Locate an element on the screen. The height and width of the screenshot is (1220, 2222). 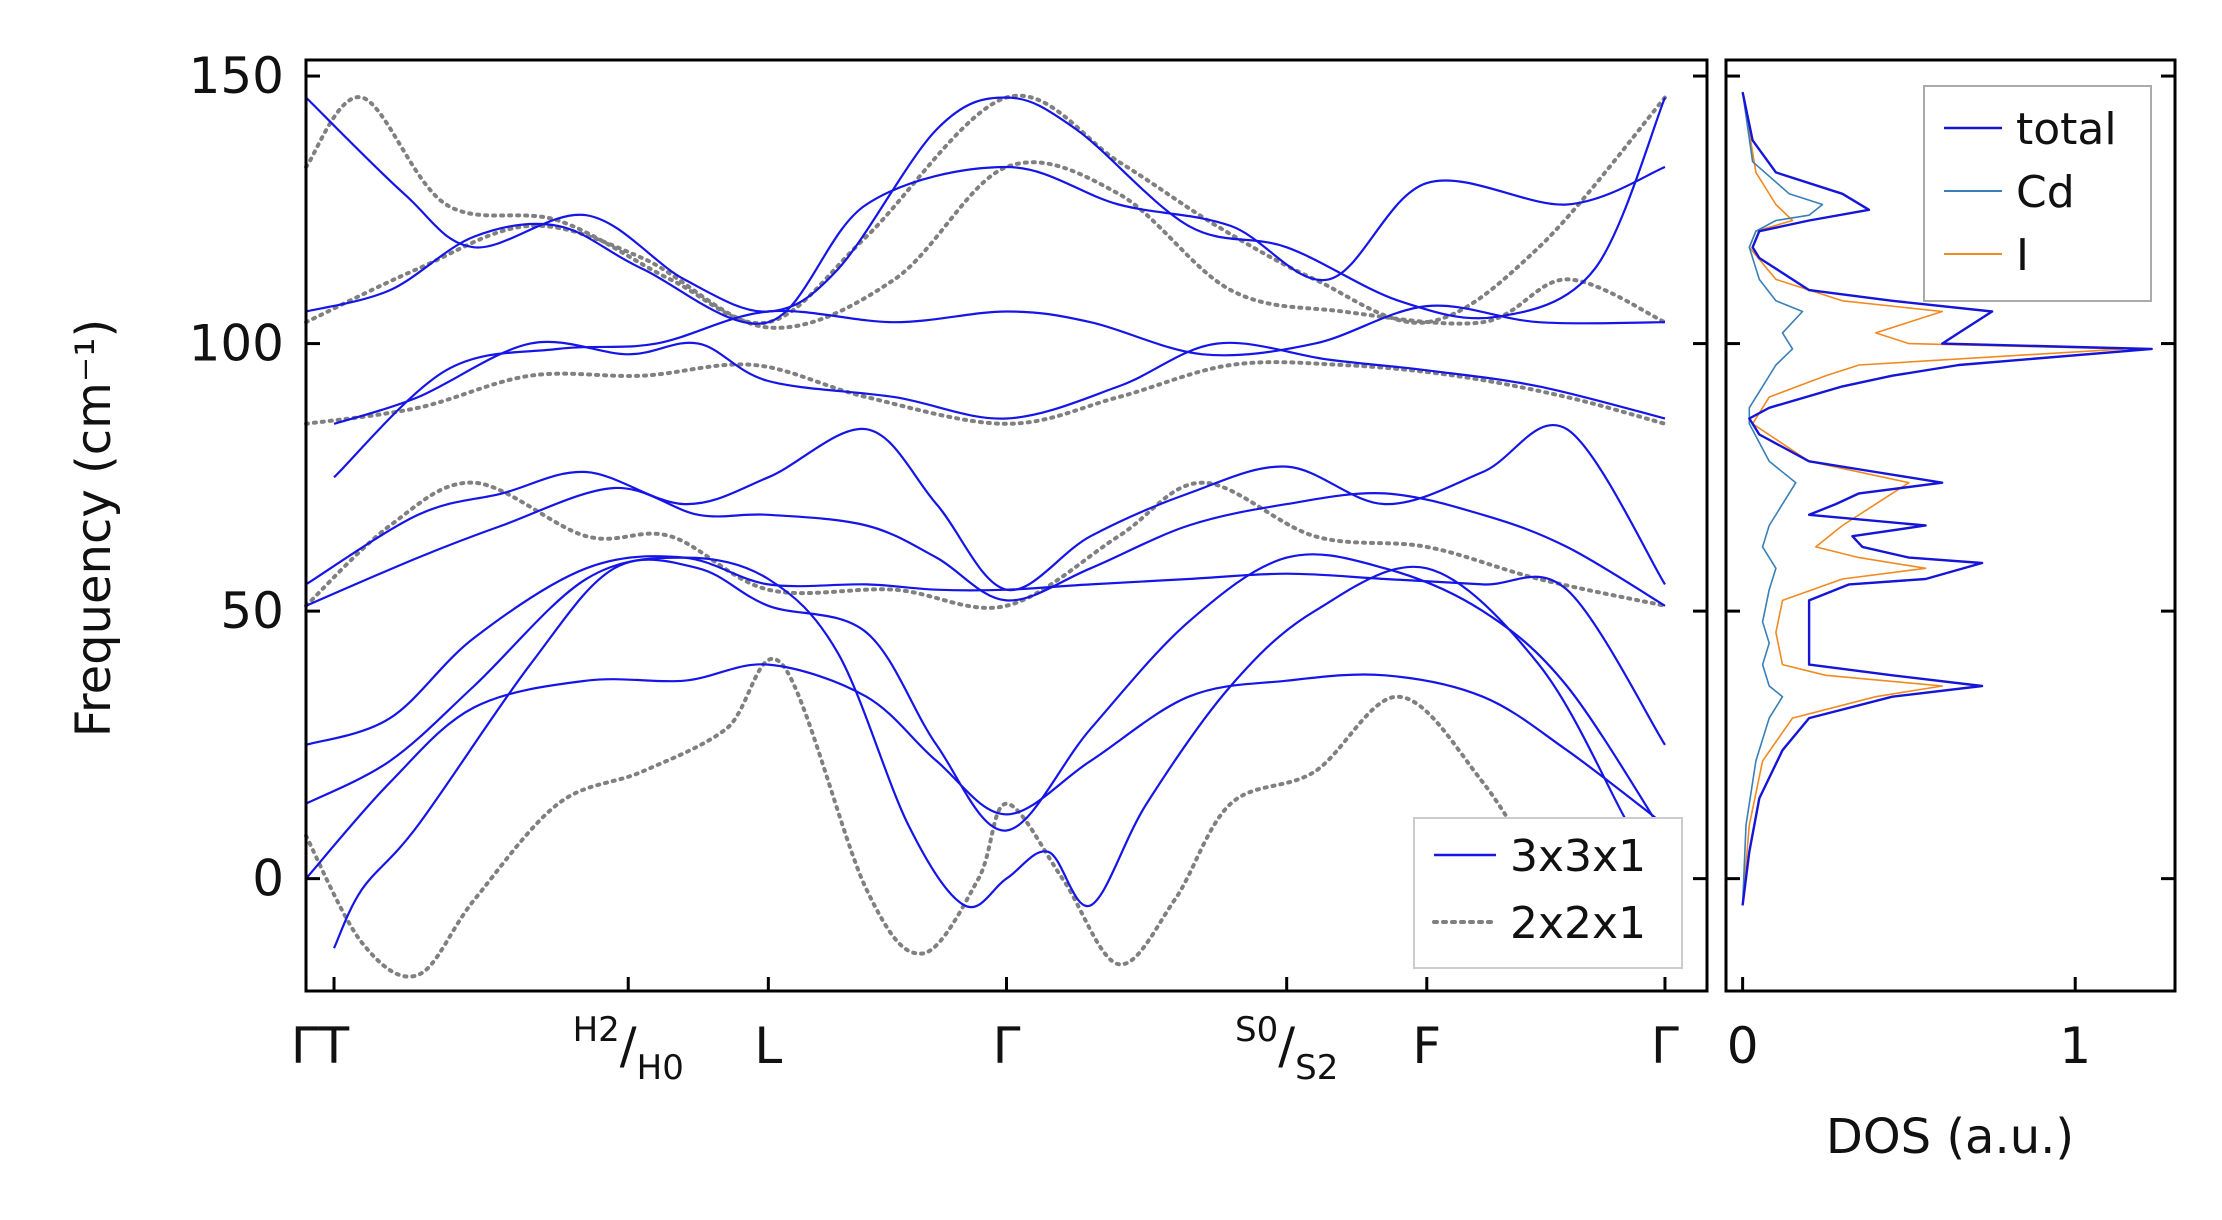
band-legend-box is located at coordinates (1548, 893).